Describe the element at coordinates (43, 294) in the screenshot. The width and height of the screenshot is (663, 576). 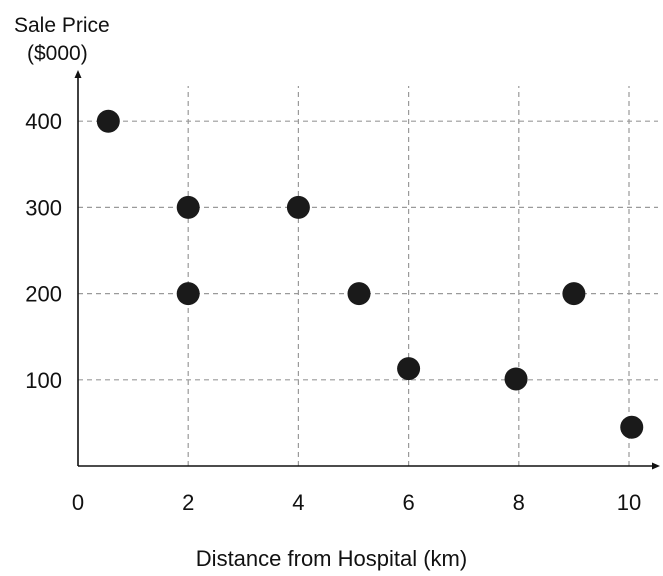
I see `y-tick-label: 200` at that location.